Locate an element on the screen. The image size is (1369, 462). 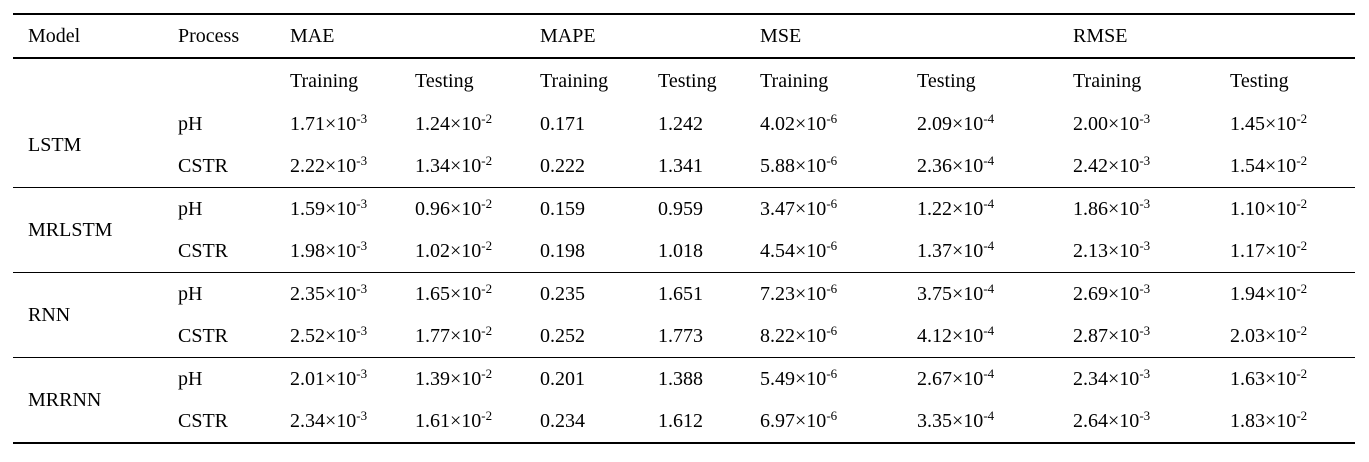
value-cell: 0.198 is located at coordinates (563, 250).